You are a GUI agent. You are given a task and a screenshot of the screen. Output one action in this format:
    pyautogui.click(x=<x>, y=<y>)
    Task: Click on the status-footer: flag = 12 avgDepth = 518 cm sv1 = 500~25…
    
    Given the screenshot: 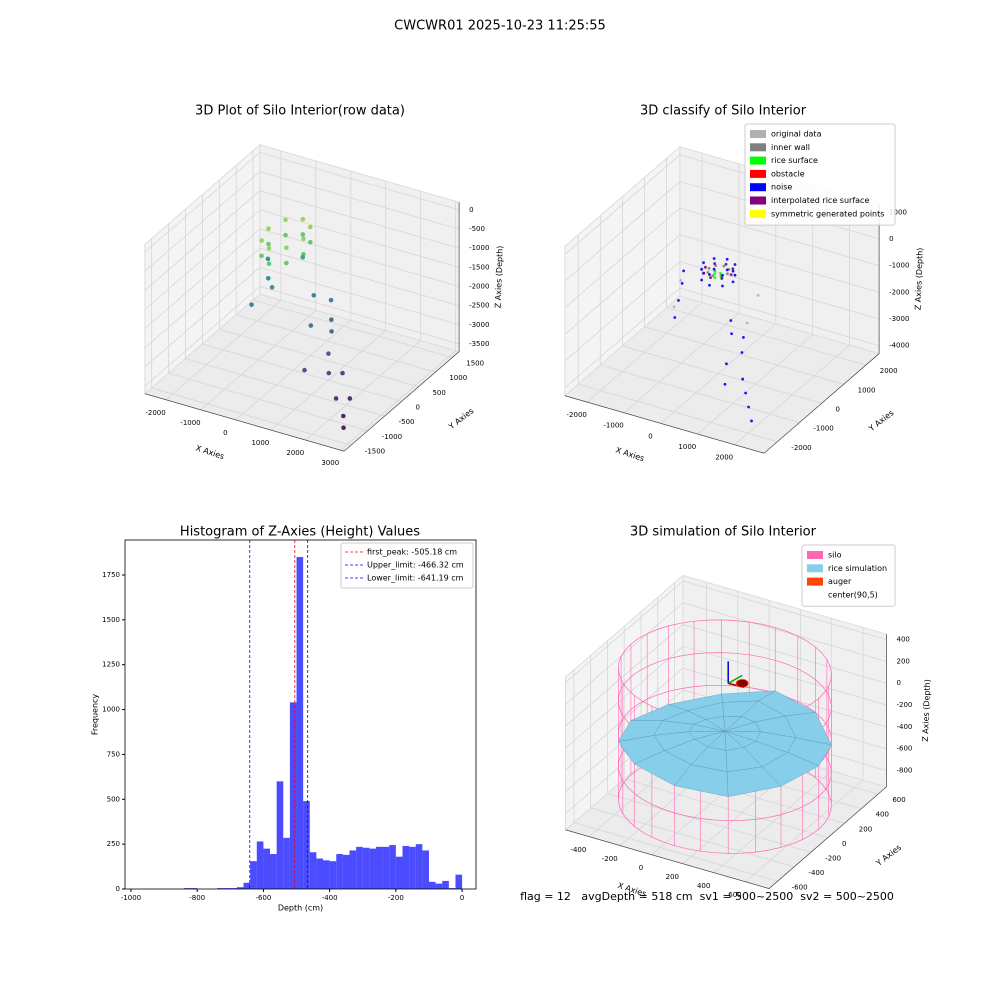 What is the action you would take?
    pyautogui.click(x=707, y=896)
    